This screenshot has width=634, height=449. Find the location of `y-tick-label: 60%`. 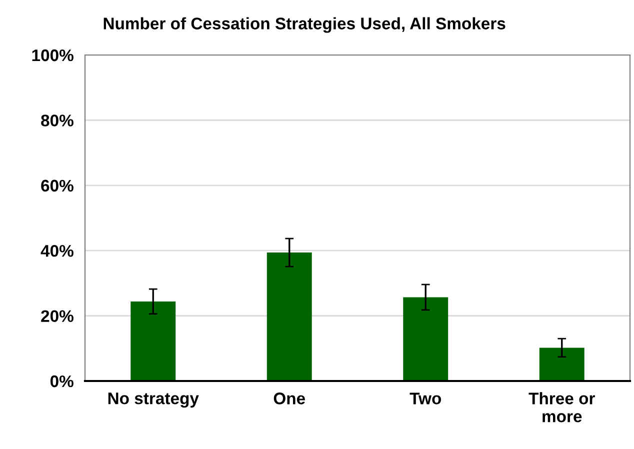

y-tick-label: 60% is located at coordinates (57, 186).